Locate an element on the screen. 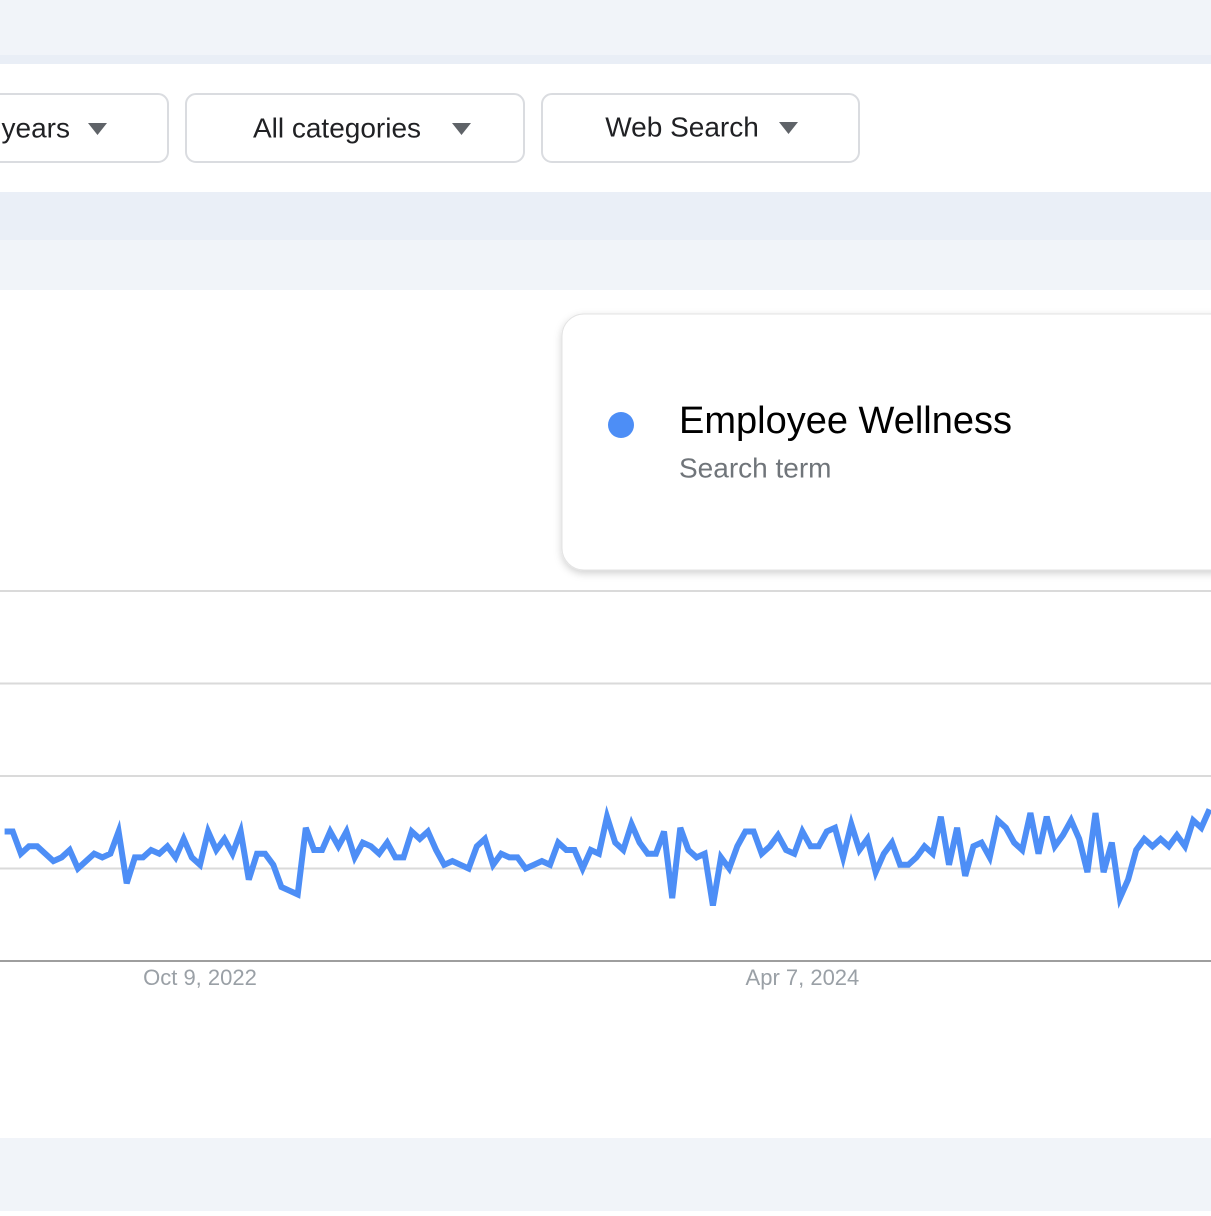  category-label: All categories is located at coordinates (337, 127).